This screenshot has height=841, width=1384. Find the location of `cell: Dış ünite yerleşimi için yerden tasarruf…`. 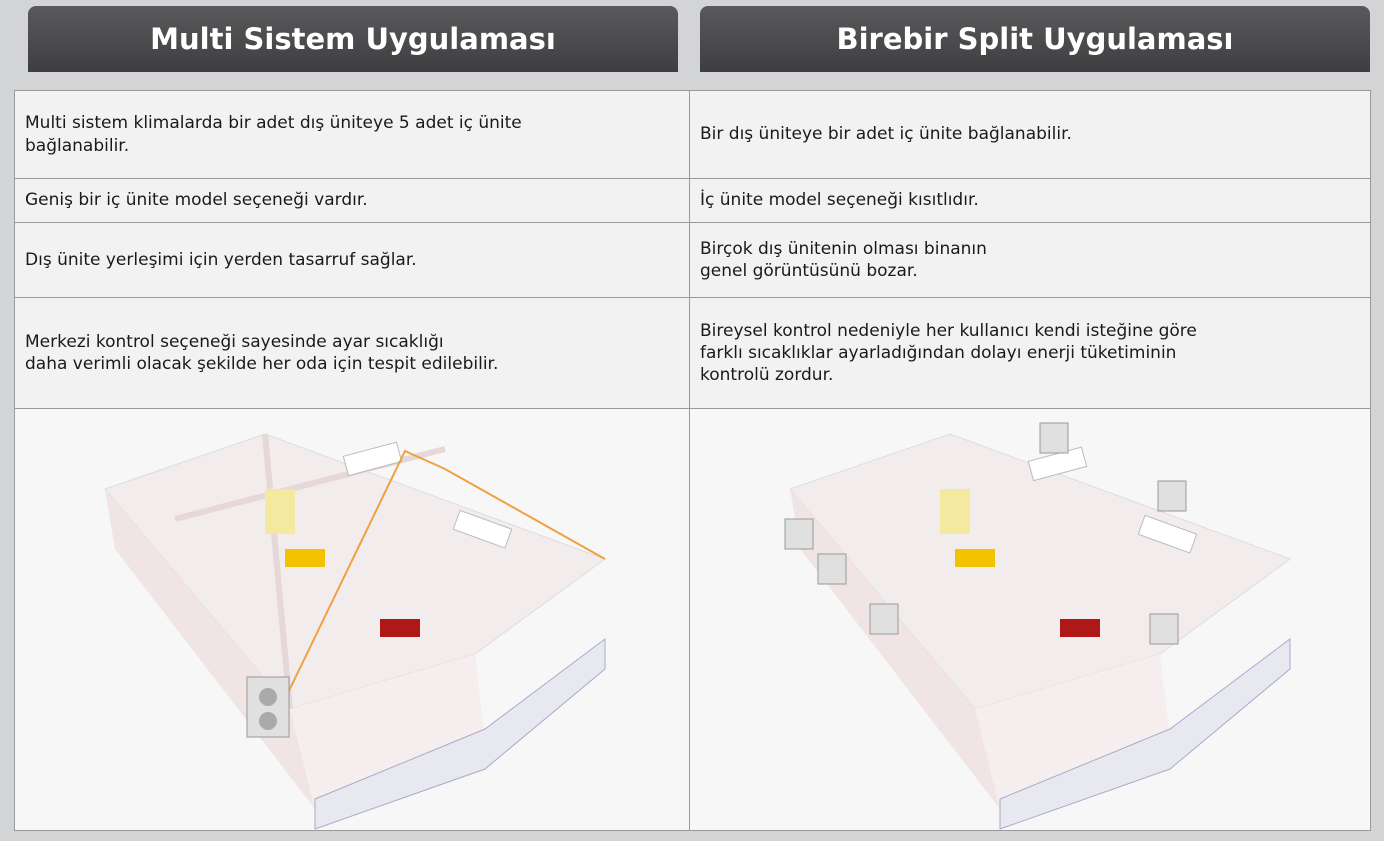

cell: Dış ünite yerleşimi için yerden tasarruf… is located at coordinates (352, 260).